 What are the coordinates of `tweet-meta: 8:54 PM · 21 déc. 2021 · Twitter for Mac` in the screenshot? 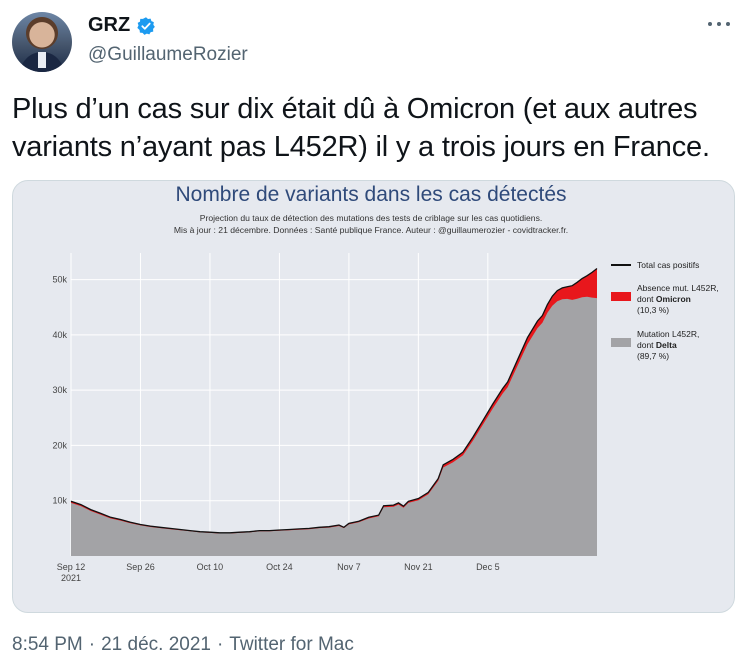 It's located at (183, 645).